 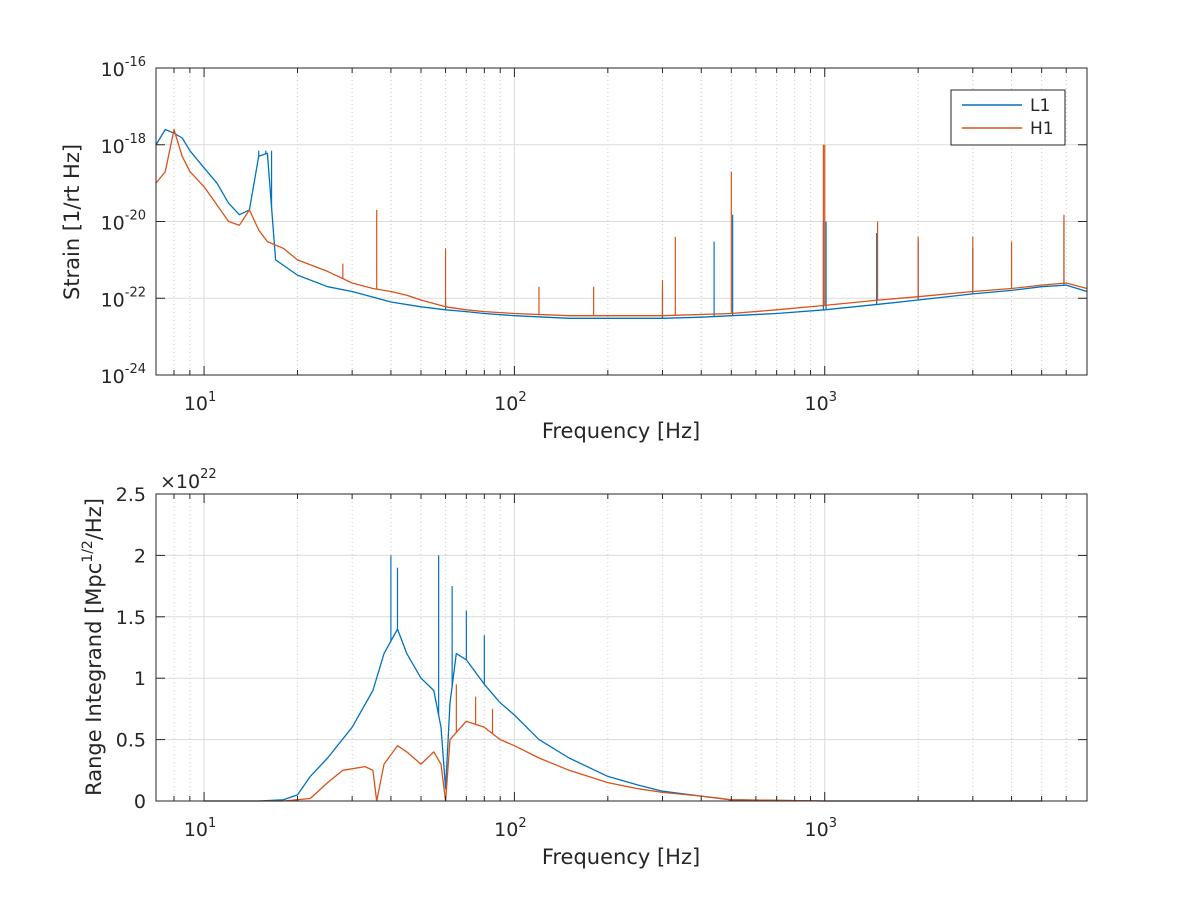 What do you see at coordinates (188, 480) in the screenshot?
I see `range-y-multiplier: ×10²²` at bounding box center [188, 480].